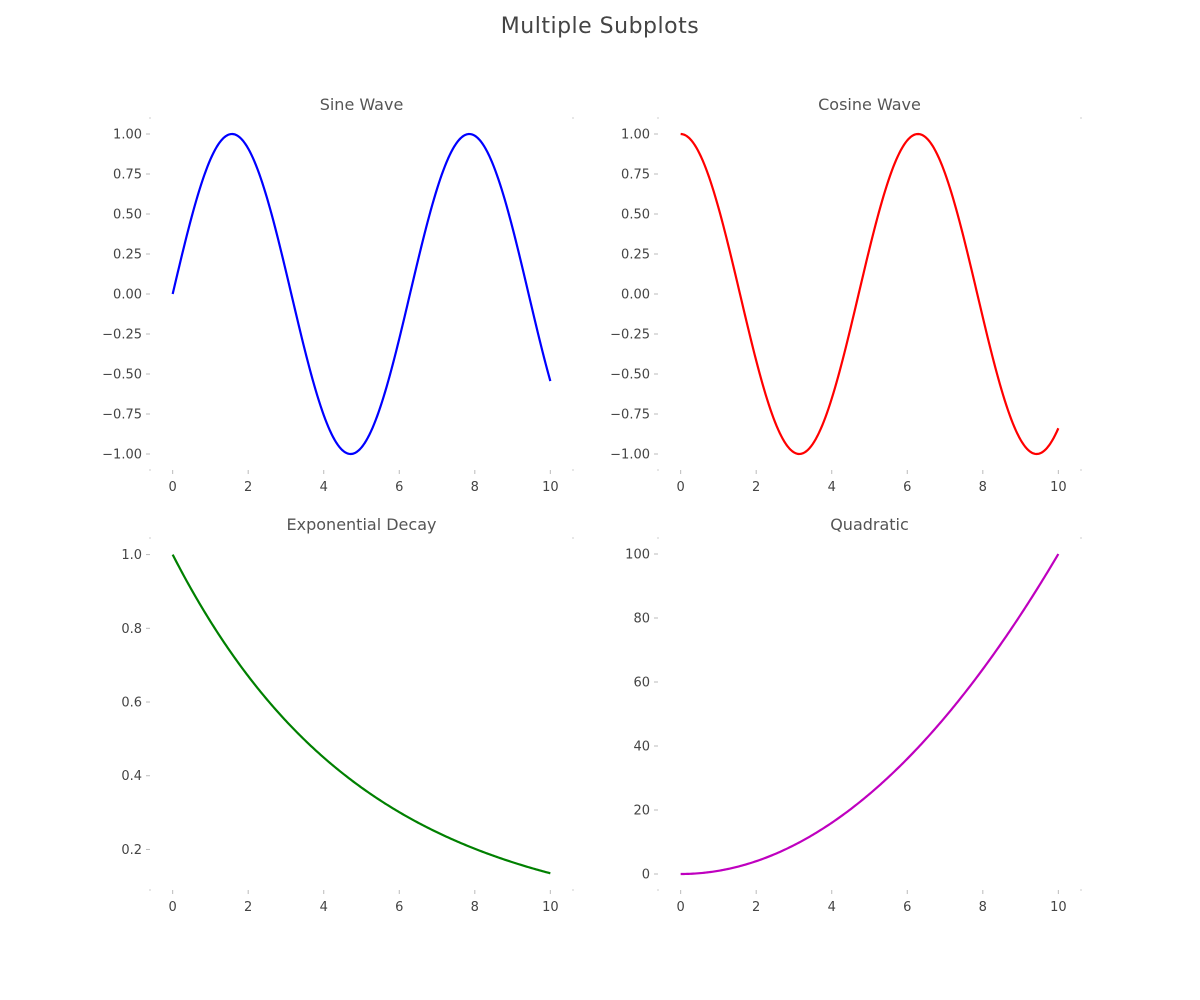 The width and height of the screenshot is (1200, 1000). What do you see at coordinates (869, 104) in the screenshot?
I see `subplot-title: Cosine Wave` at bounding box center [869, 104].